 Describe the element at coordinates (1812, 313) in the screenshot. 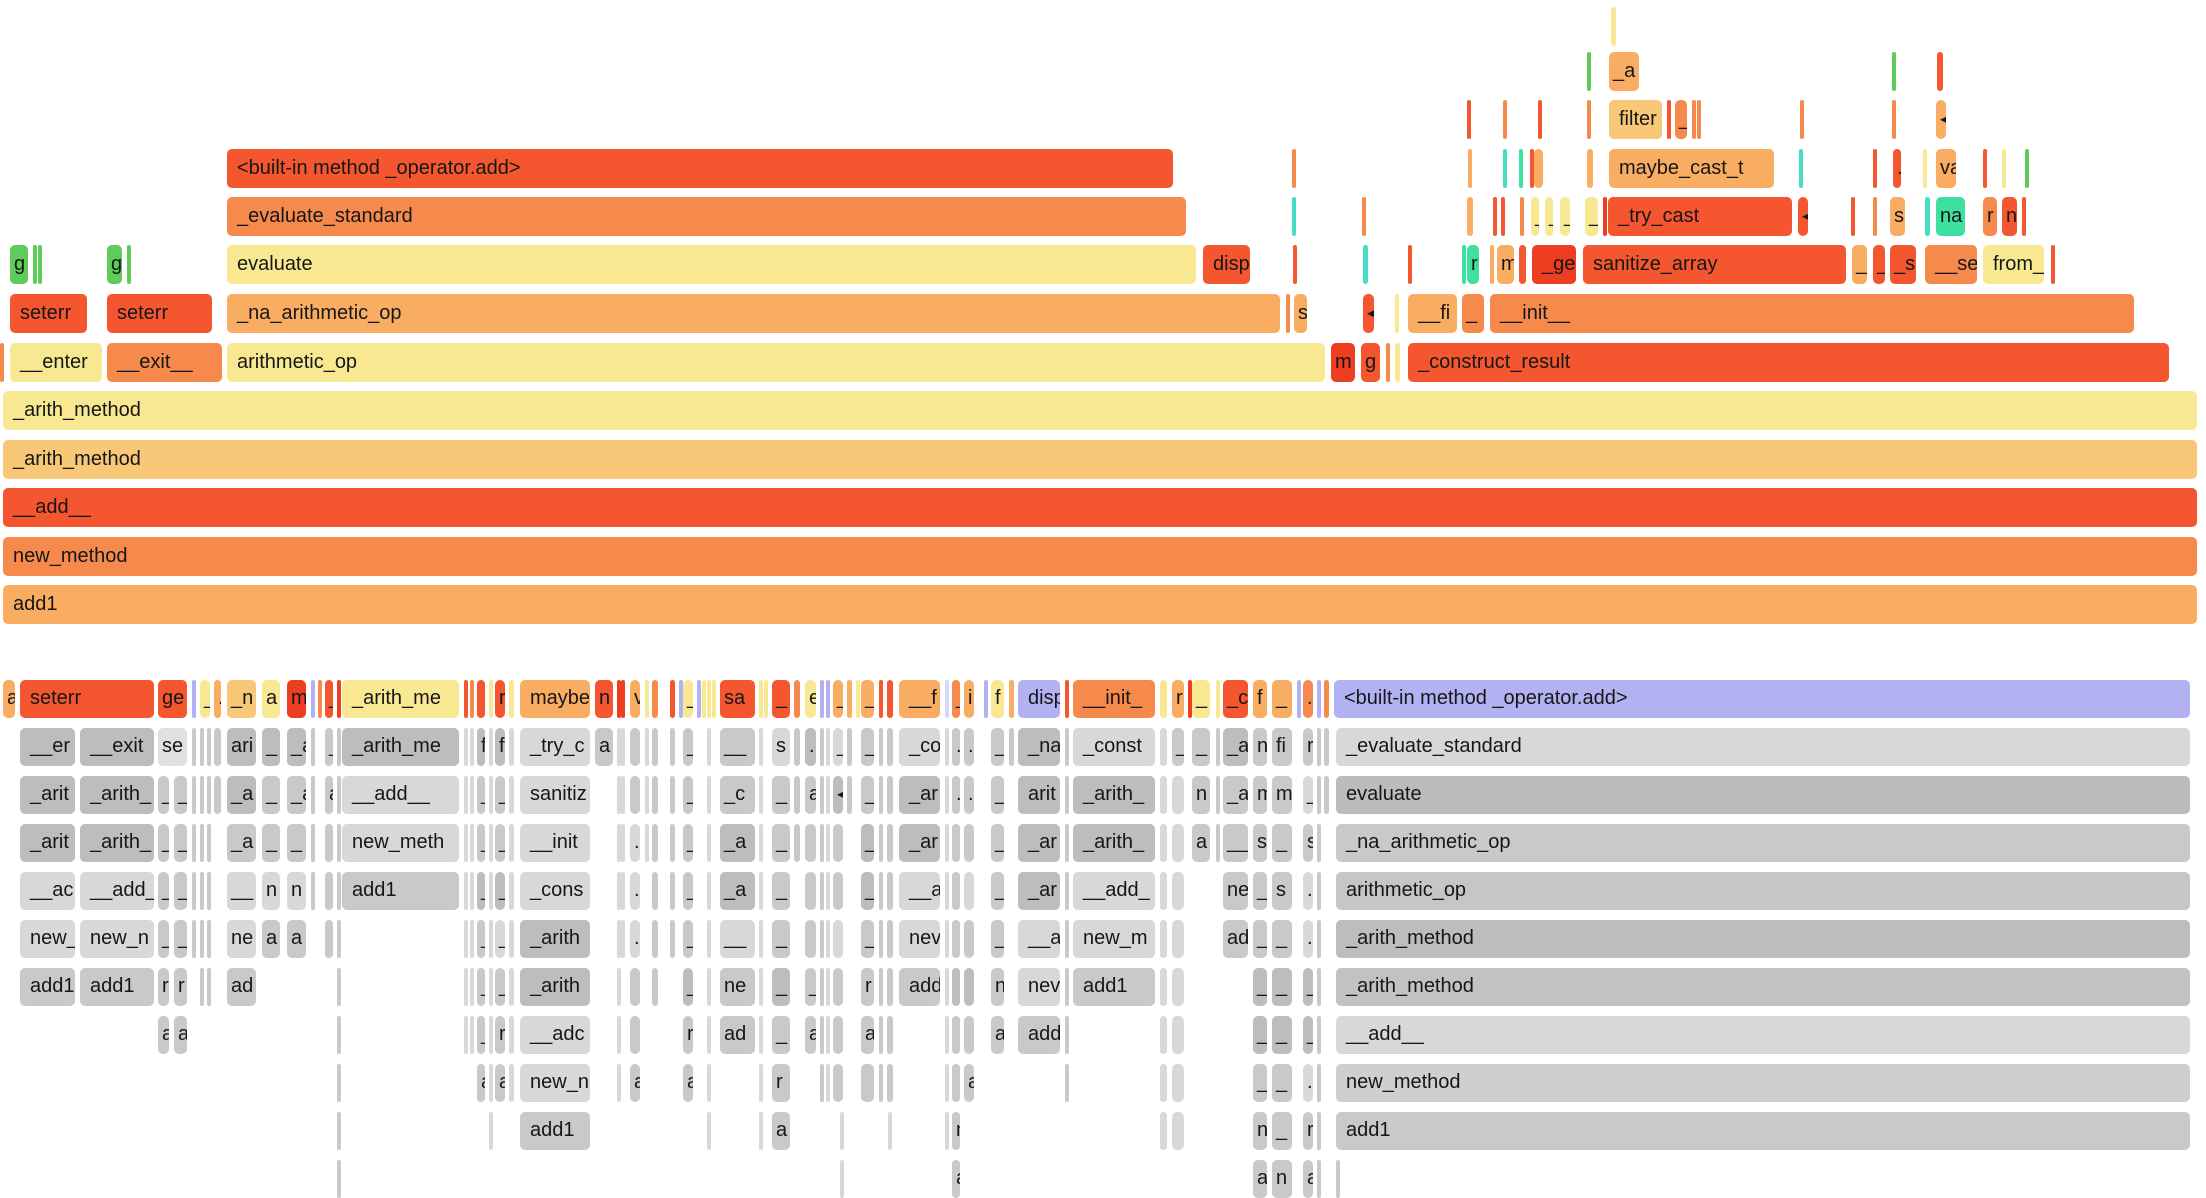

I see `frame-init: __init__` at that location.